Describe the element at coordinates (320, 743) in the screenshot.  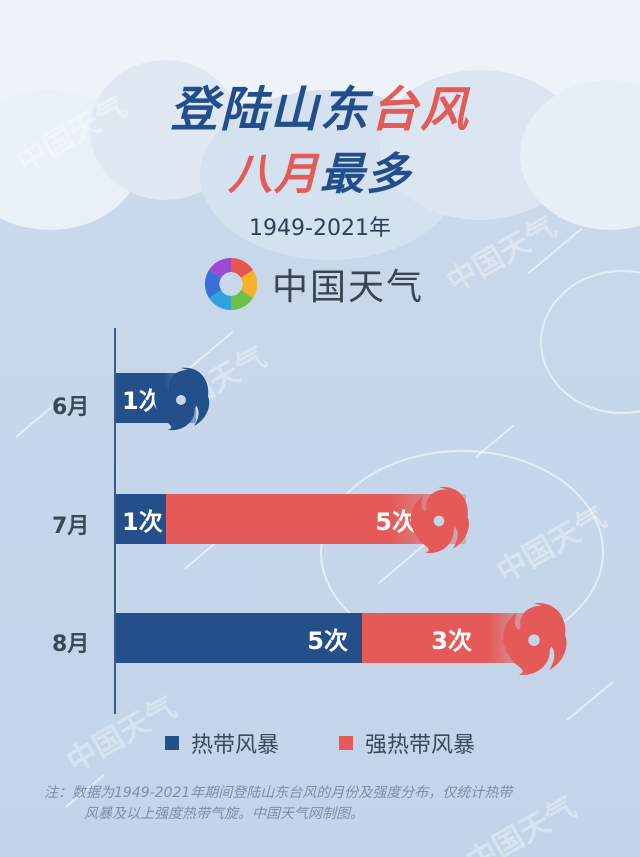
I see `legend: 热带风暴 强热带风暴` at that location.